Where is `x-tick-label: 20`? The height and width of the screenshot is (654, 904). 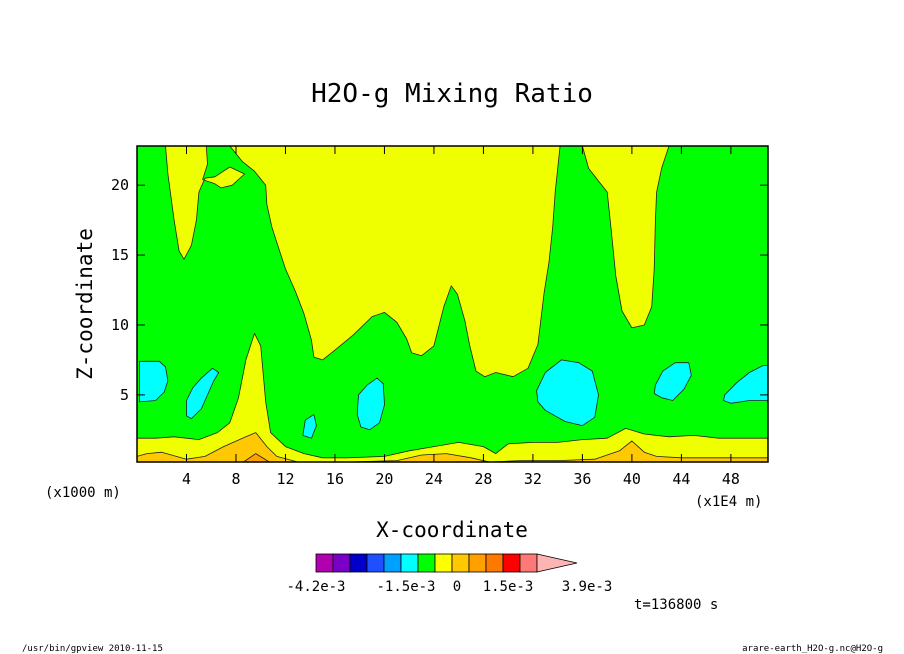 x-tick-label: 20 is located at coordinates (384, 479).